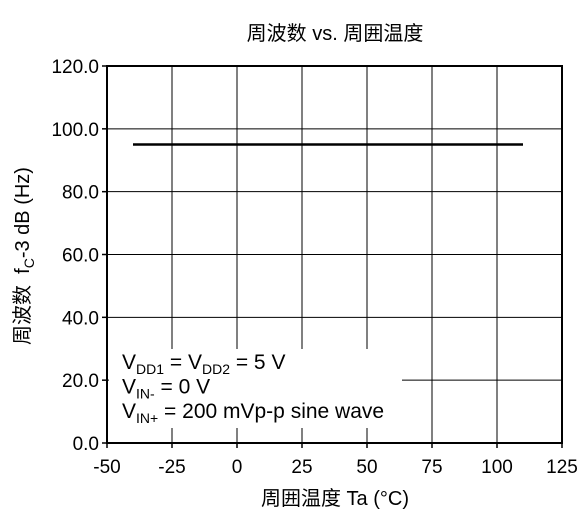 Image resolution: width=580 pixels, height=517 pixels. Describe the element at coordinates (80, 381) in the screenshot. I see `y-tick-label: 20.0` at that location.